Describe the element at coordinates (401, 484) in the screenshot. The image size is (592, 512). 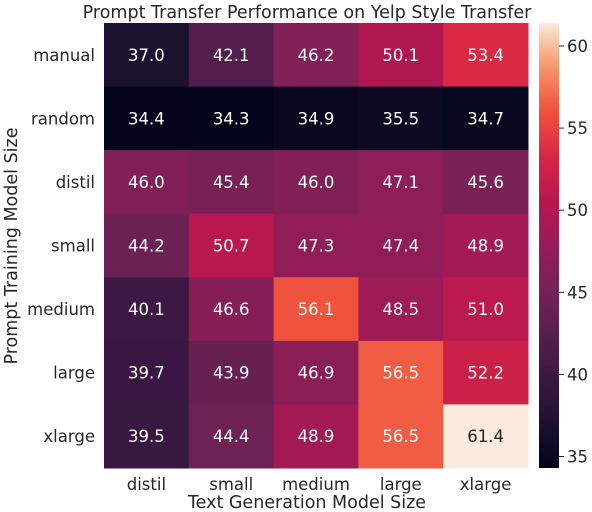
I see `x-tick-label: large` at that location.